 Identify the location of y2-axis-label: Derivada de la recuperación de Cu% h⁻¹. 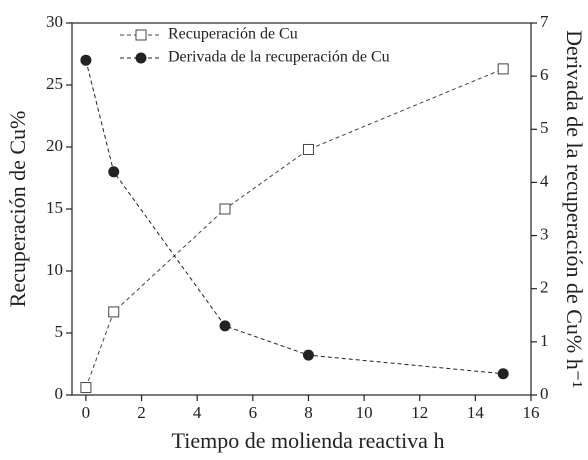
(574, 209).